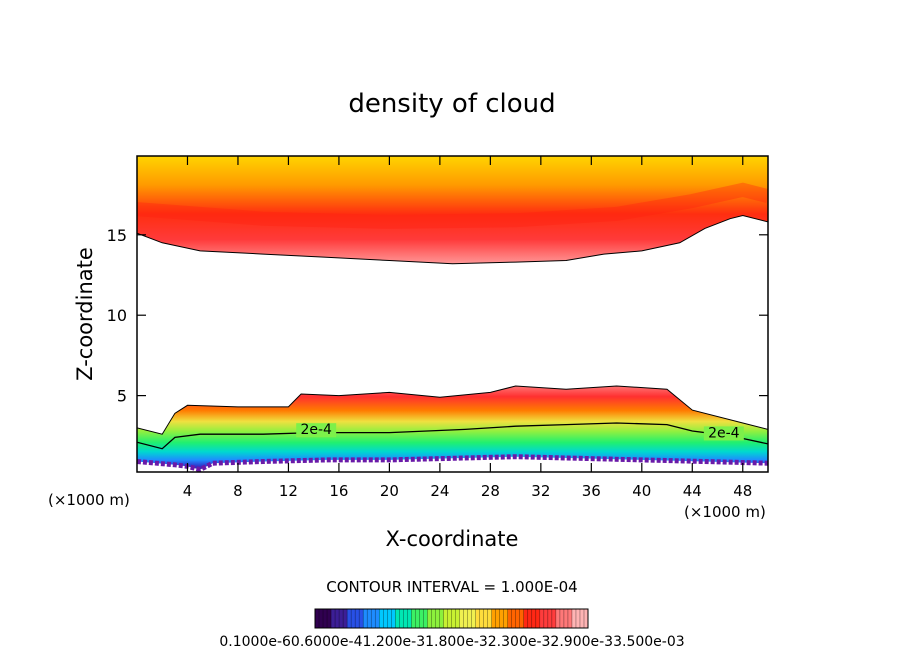  Describe the element at coordinates (389, 491) in the screenshot. I see `x-tick-label: 20` at that location.